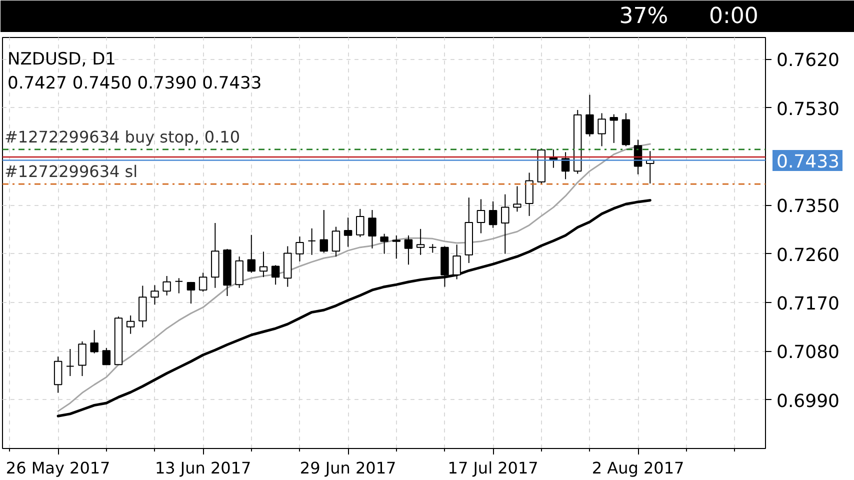 Image resolution: width=854 pixels, height=480 pixels. I want to click on y-tick-label: 0.7260, so click(808, 255).